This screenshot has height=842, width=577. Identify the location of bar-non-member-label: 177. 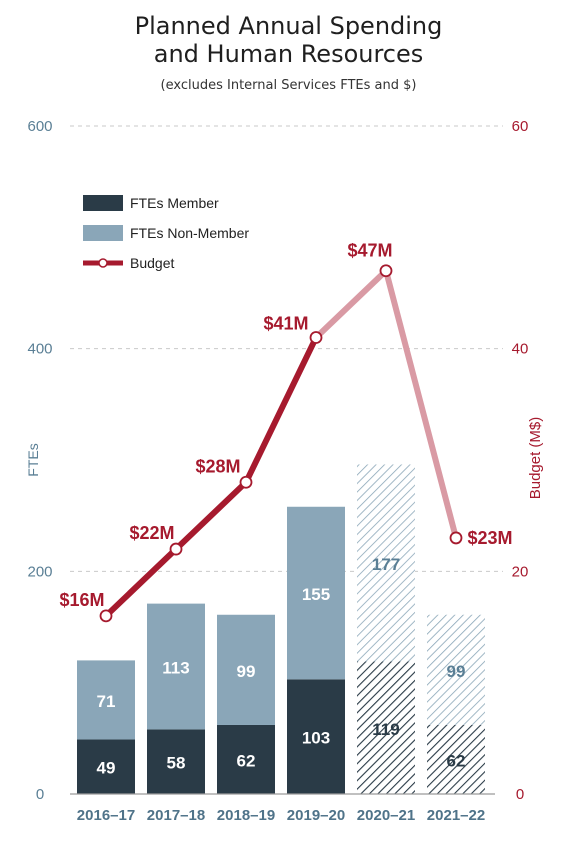
(386, 564).